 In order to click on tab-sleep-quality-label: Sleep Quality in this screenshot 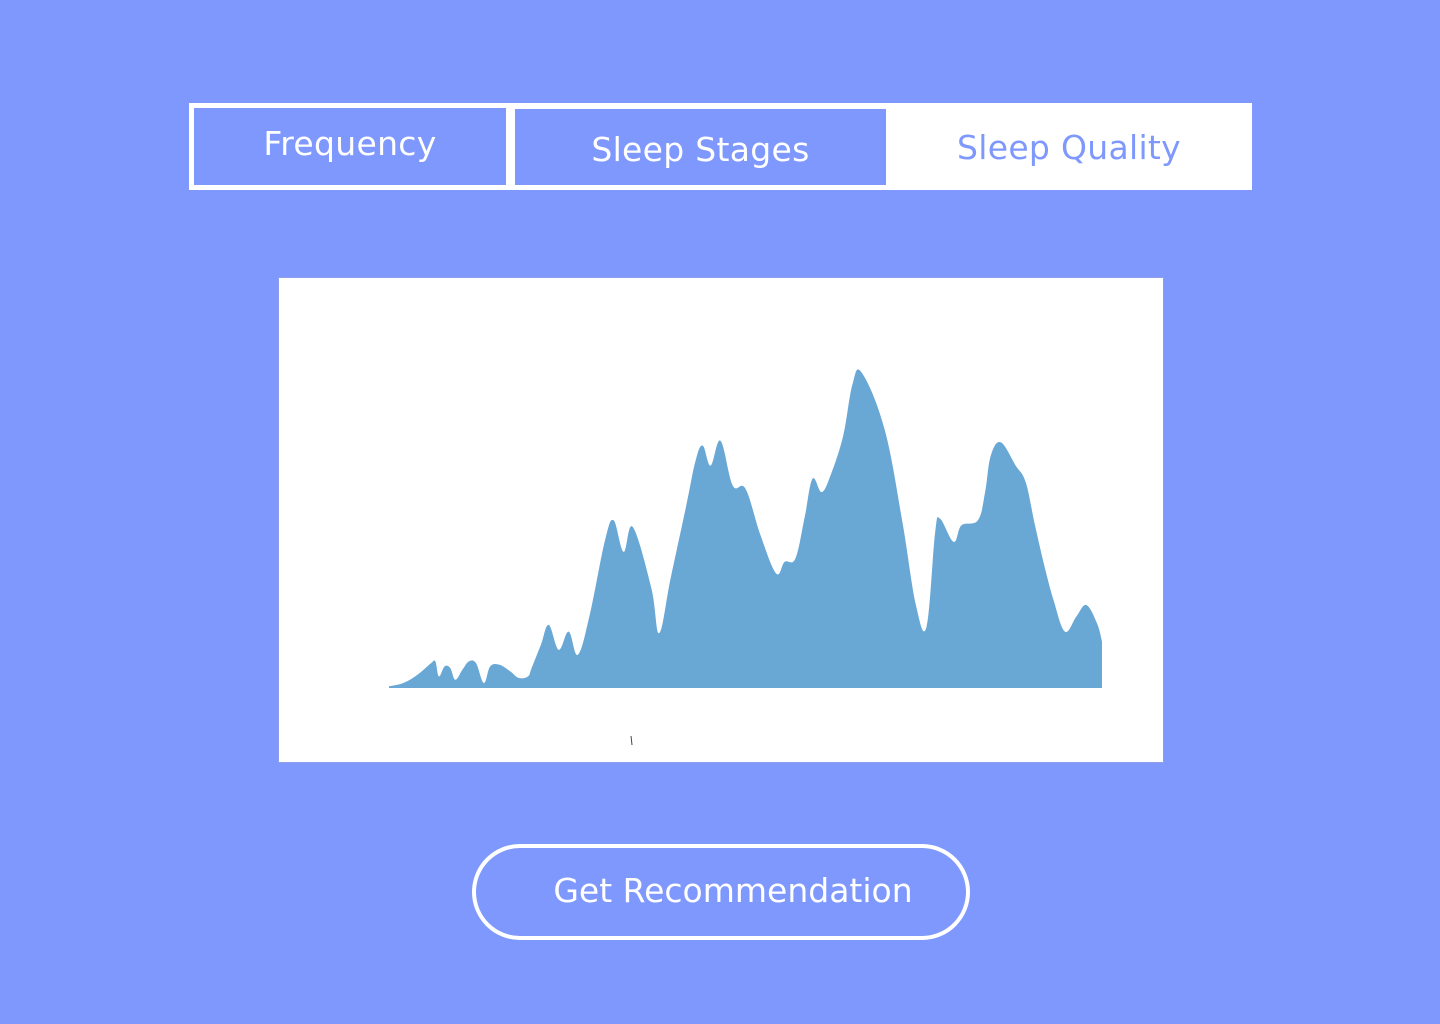, I will do `click(1069, 147)`.